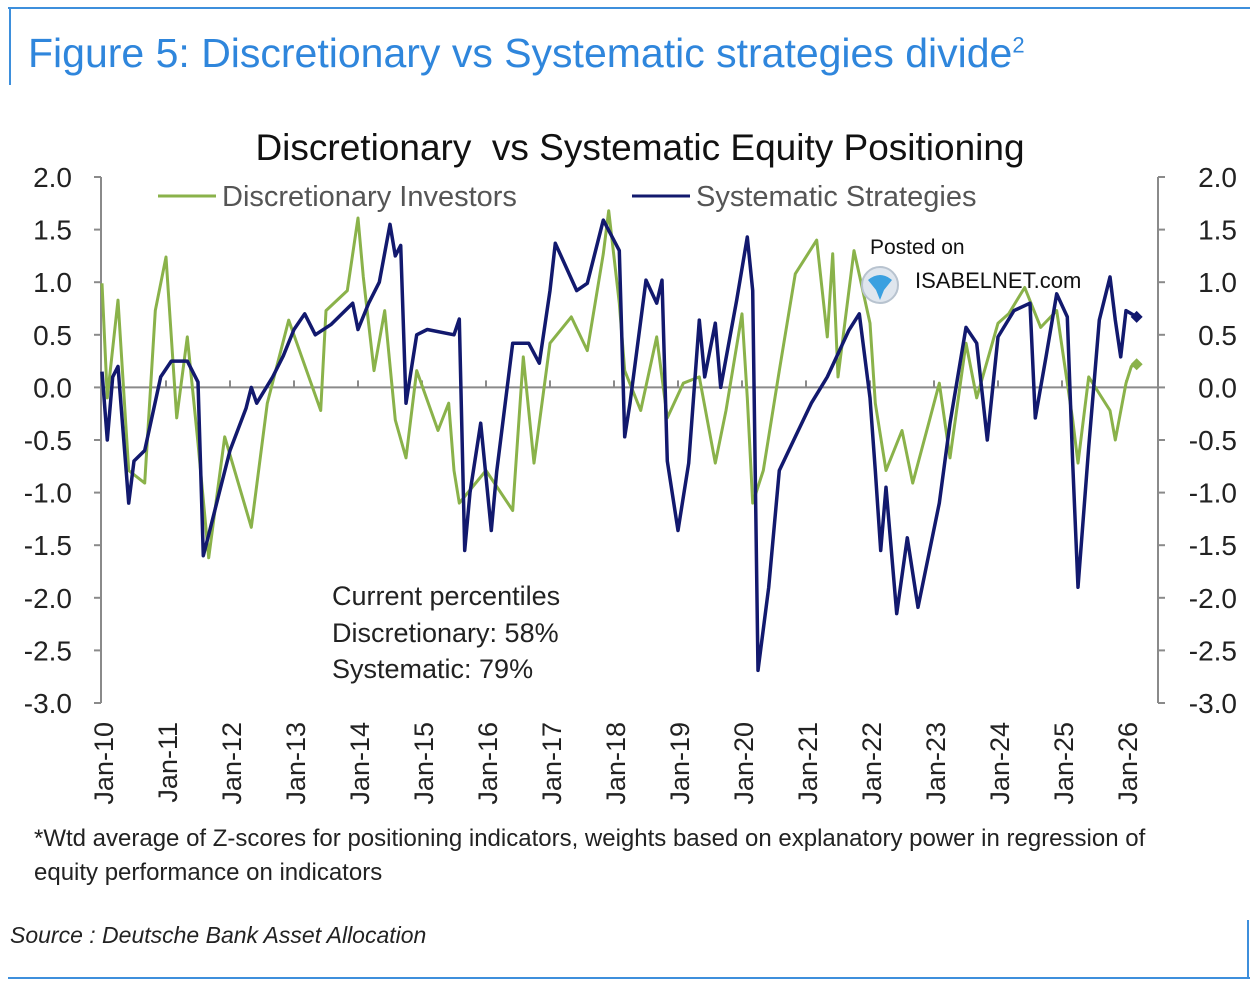  What do you see at coordinates (369, 197) in the screenshot?
I see `legend-label-discretionary: Discretionary Investors` at bounding box center [369, 197].